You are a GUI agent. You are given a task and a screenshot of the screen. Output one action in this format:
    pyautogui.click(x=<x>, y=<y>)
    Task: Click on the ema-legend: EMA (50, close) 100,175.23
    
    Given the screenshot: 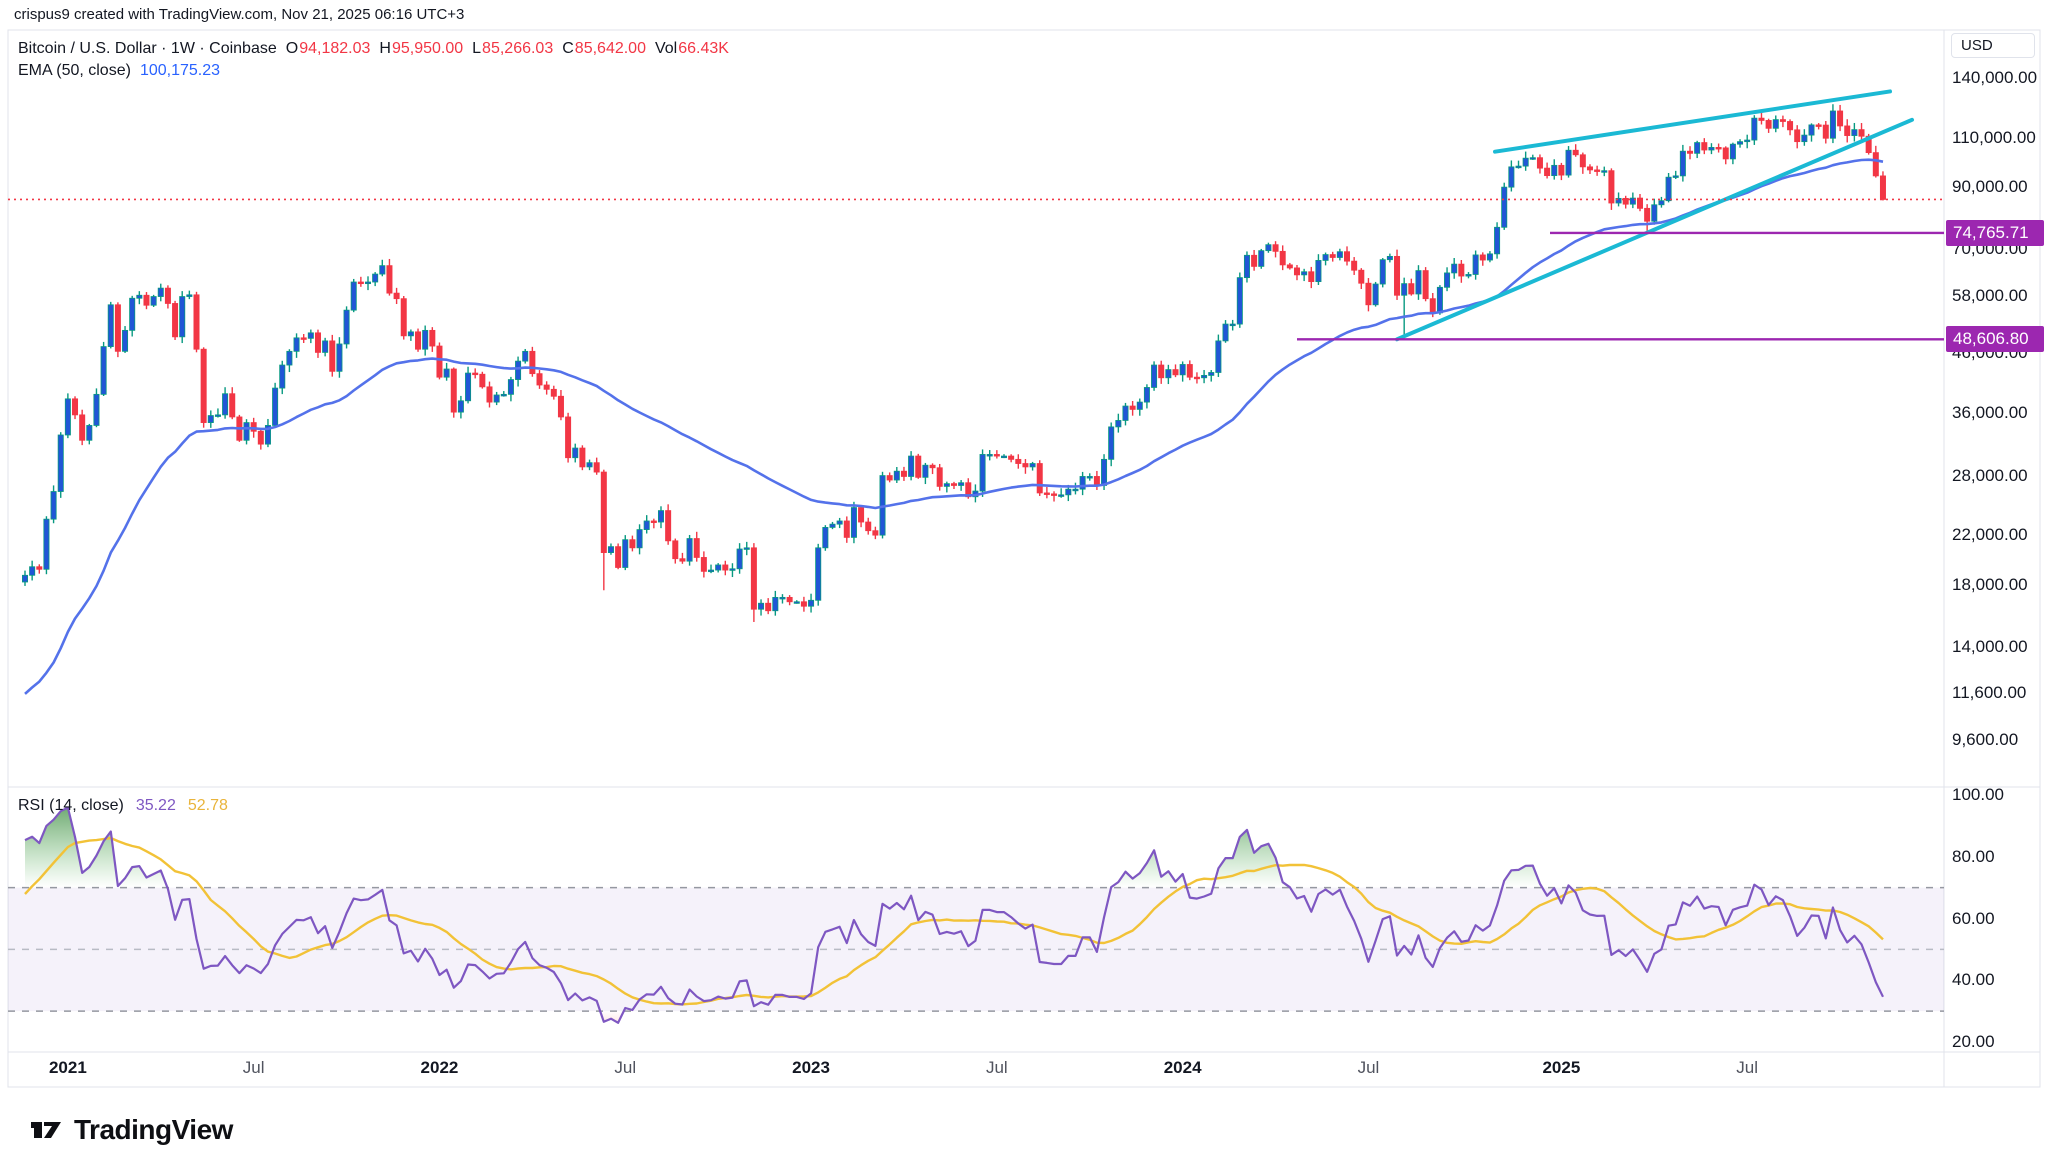 What is the action you would take?
    pyautogui.click(x=119, y=71)
    